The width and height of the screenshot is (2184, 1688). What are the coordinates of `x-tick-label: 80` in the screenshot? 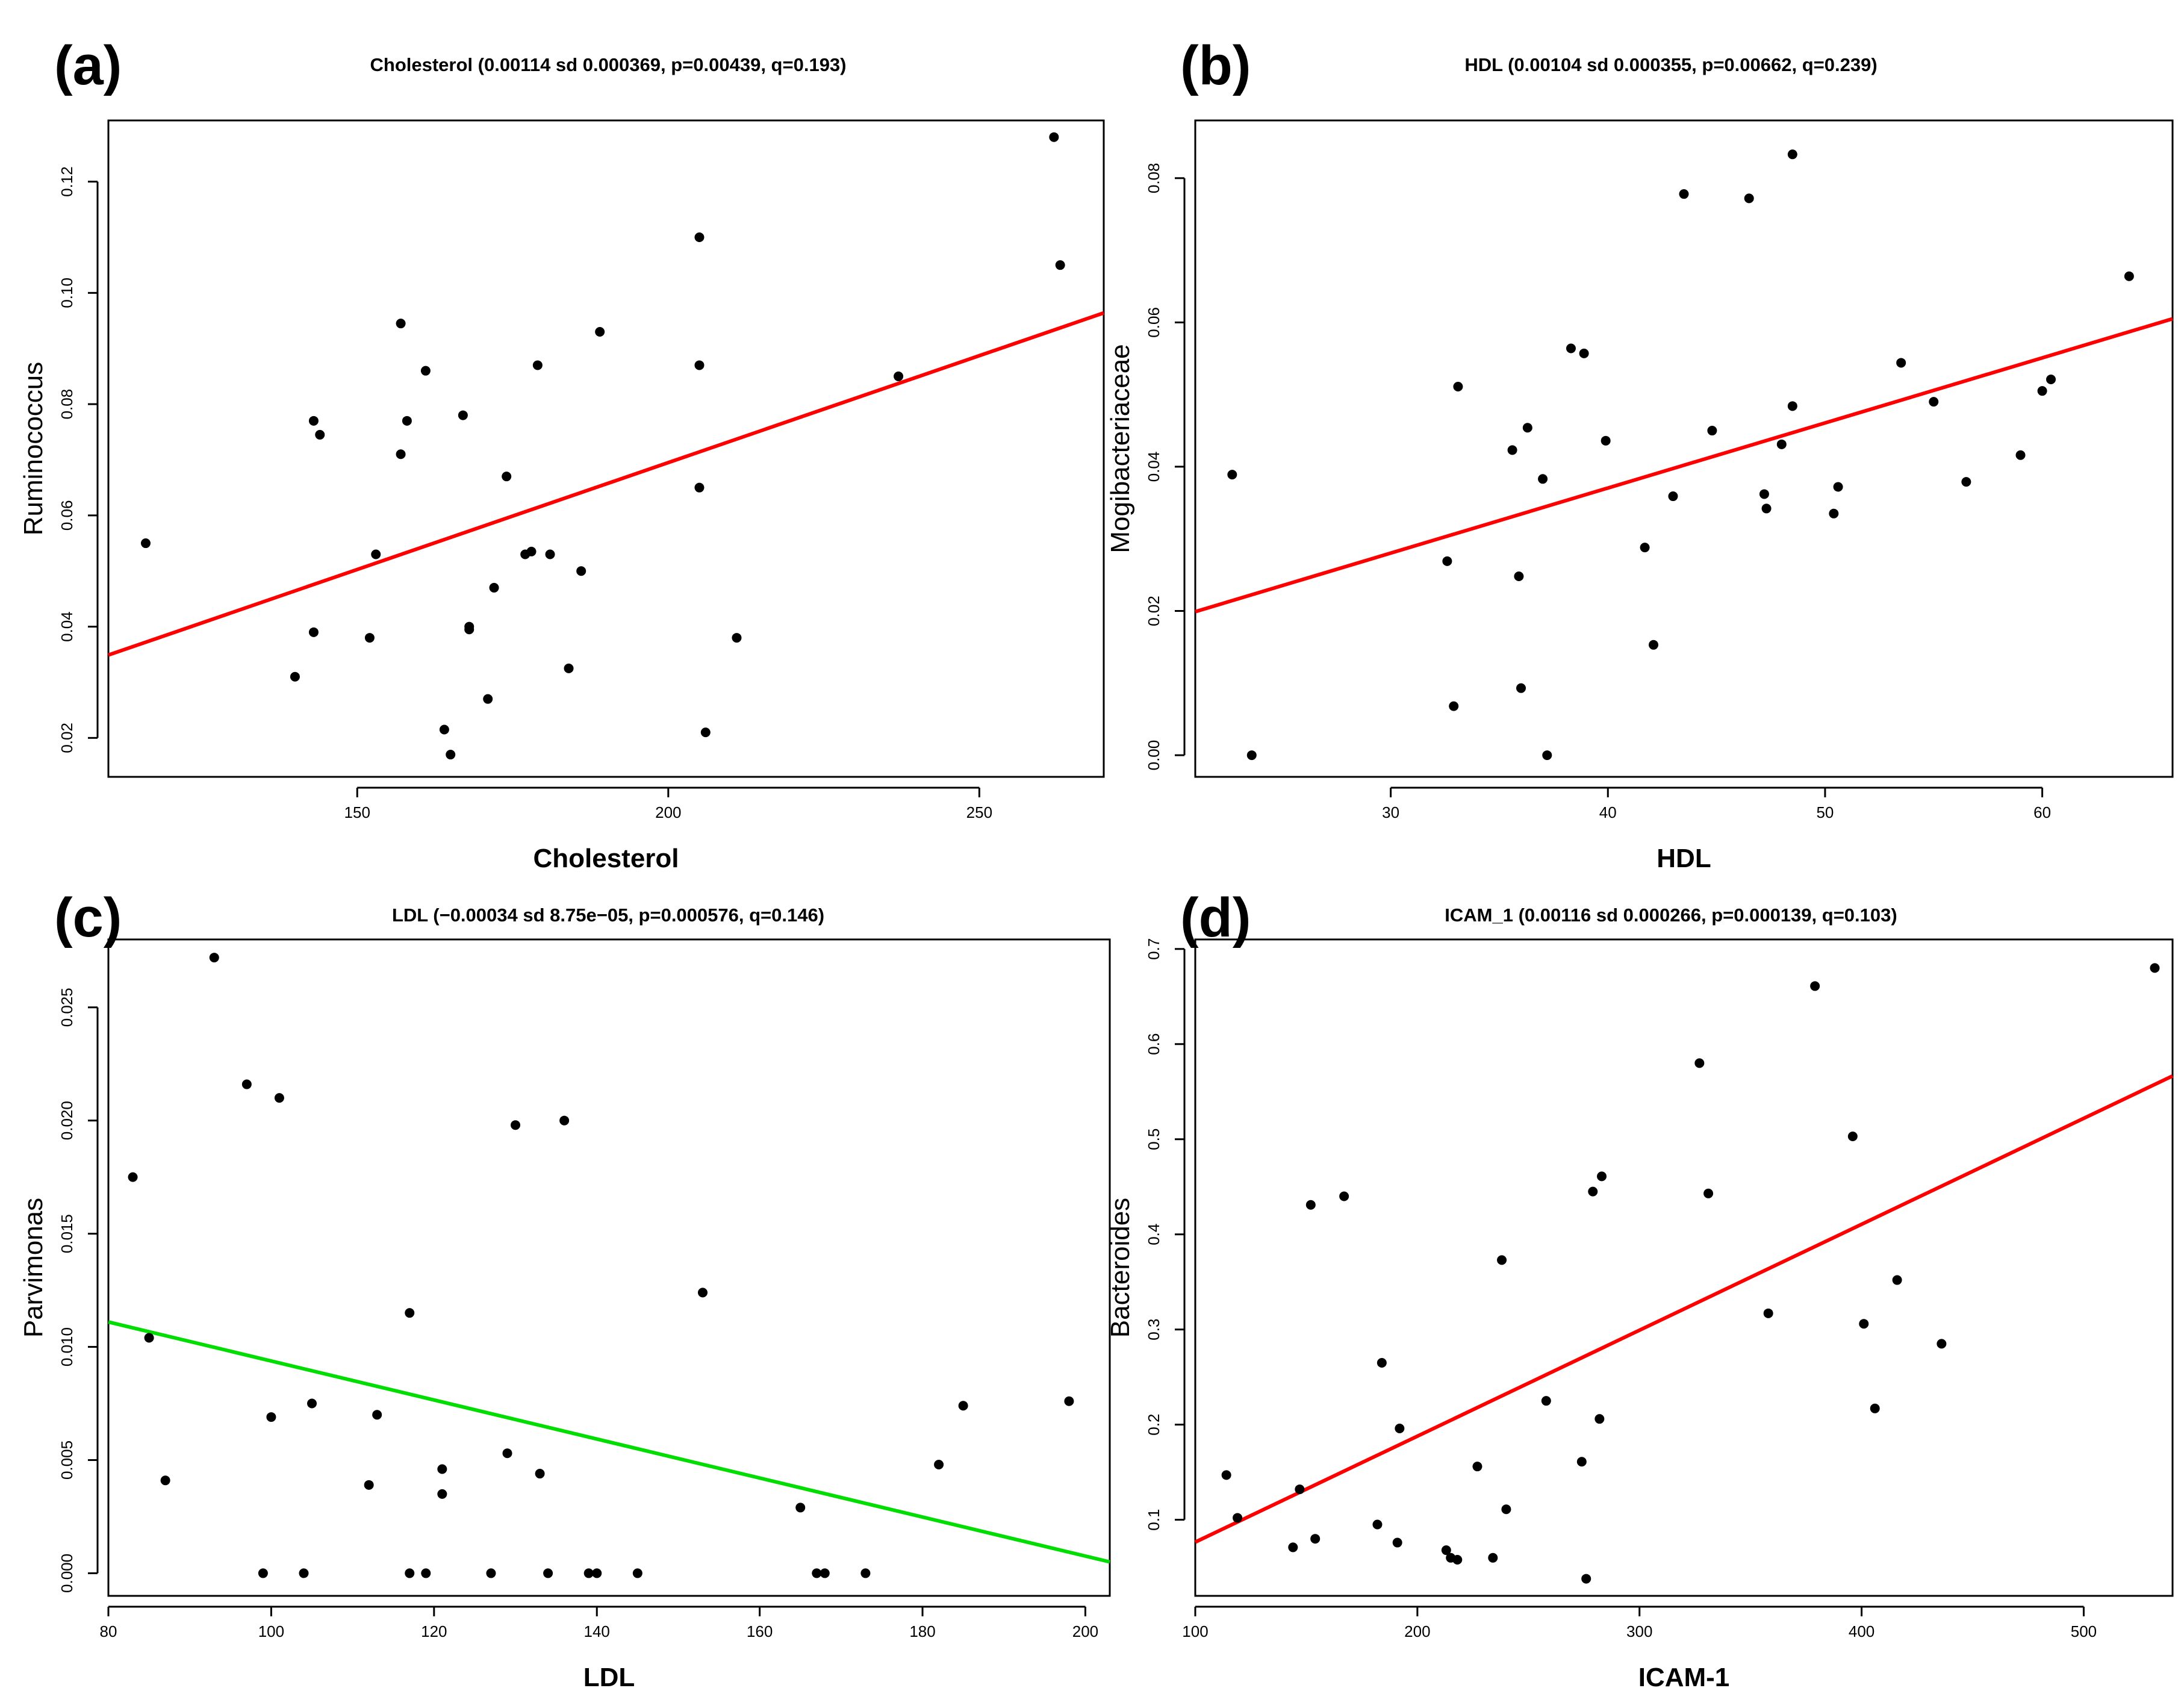 It's located at (108, 1631).